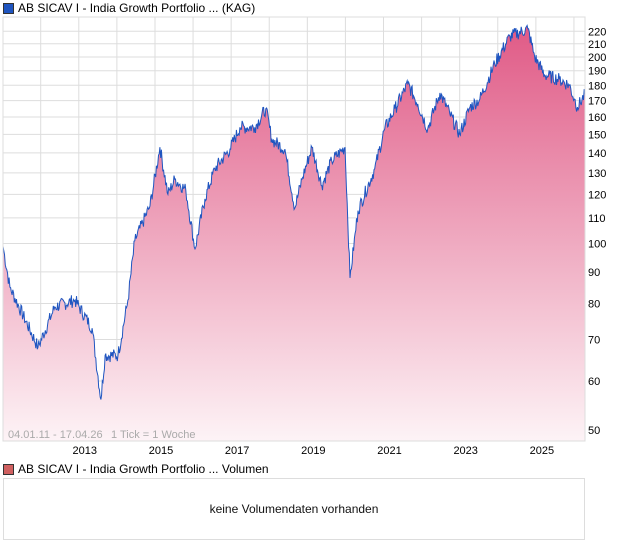 The width and height of the screenshot is (620, 546). Describe the element at coordinates (597, 72) in the screenshot. I see `y-tick-label: 190` at that location.